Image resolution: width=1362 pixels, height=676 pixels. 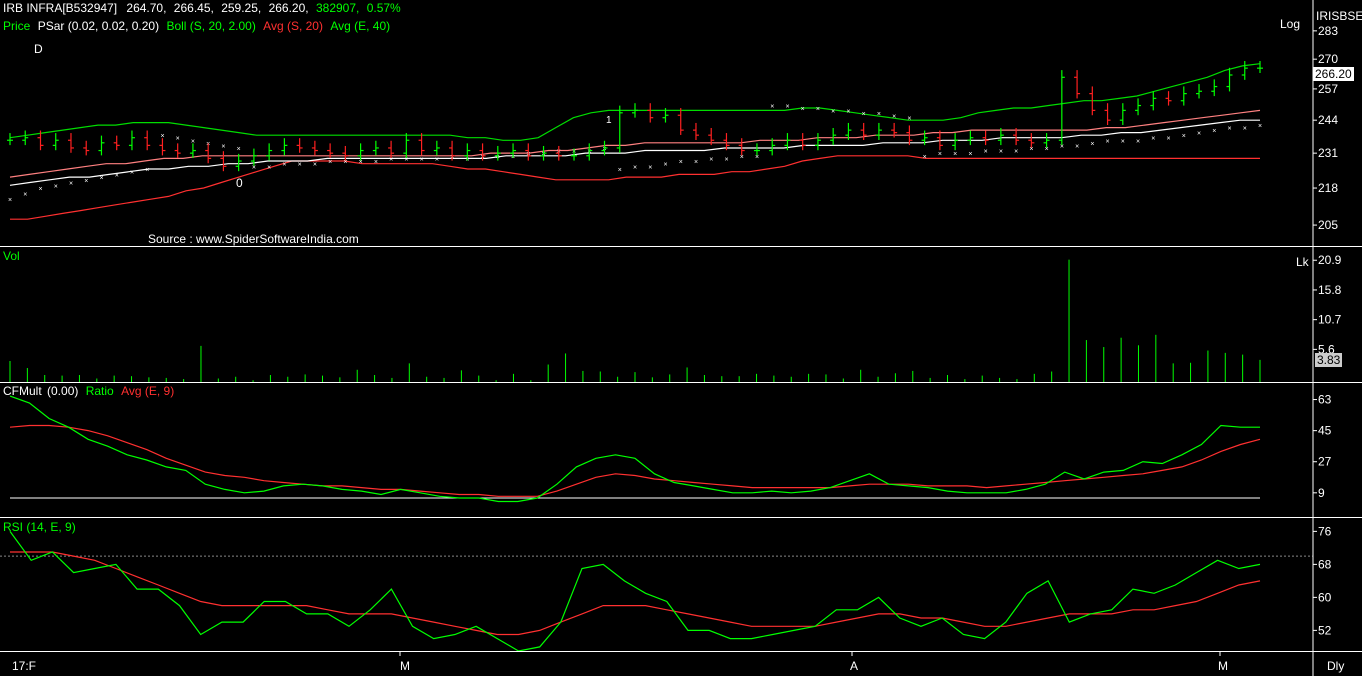 I want to click on cfmult-tick-label-3: 63, so click(x=1325, y=400).